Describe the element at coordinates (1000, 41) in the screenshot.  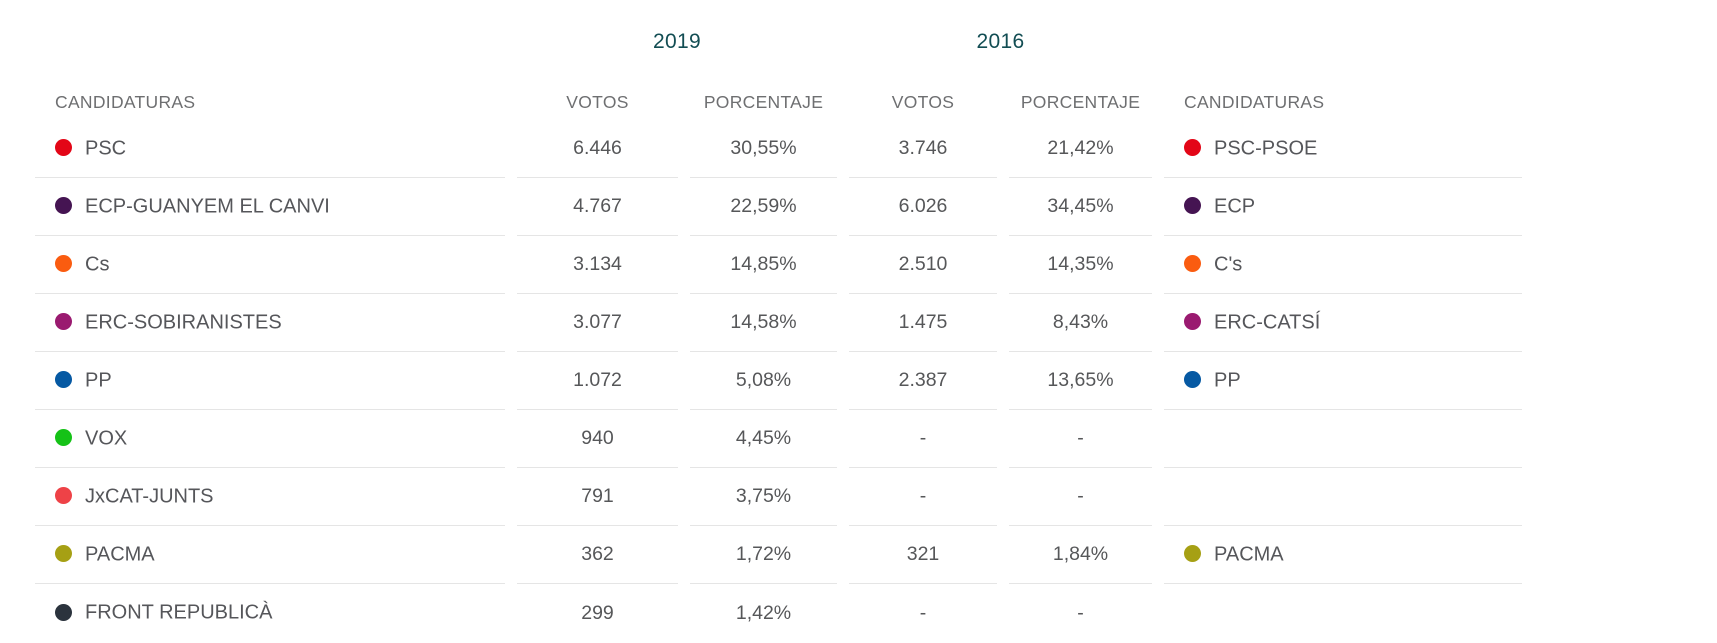
I see `year-2016-label: 2016` at that location.